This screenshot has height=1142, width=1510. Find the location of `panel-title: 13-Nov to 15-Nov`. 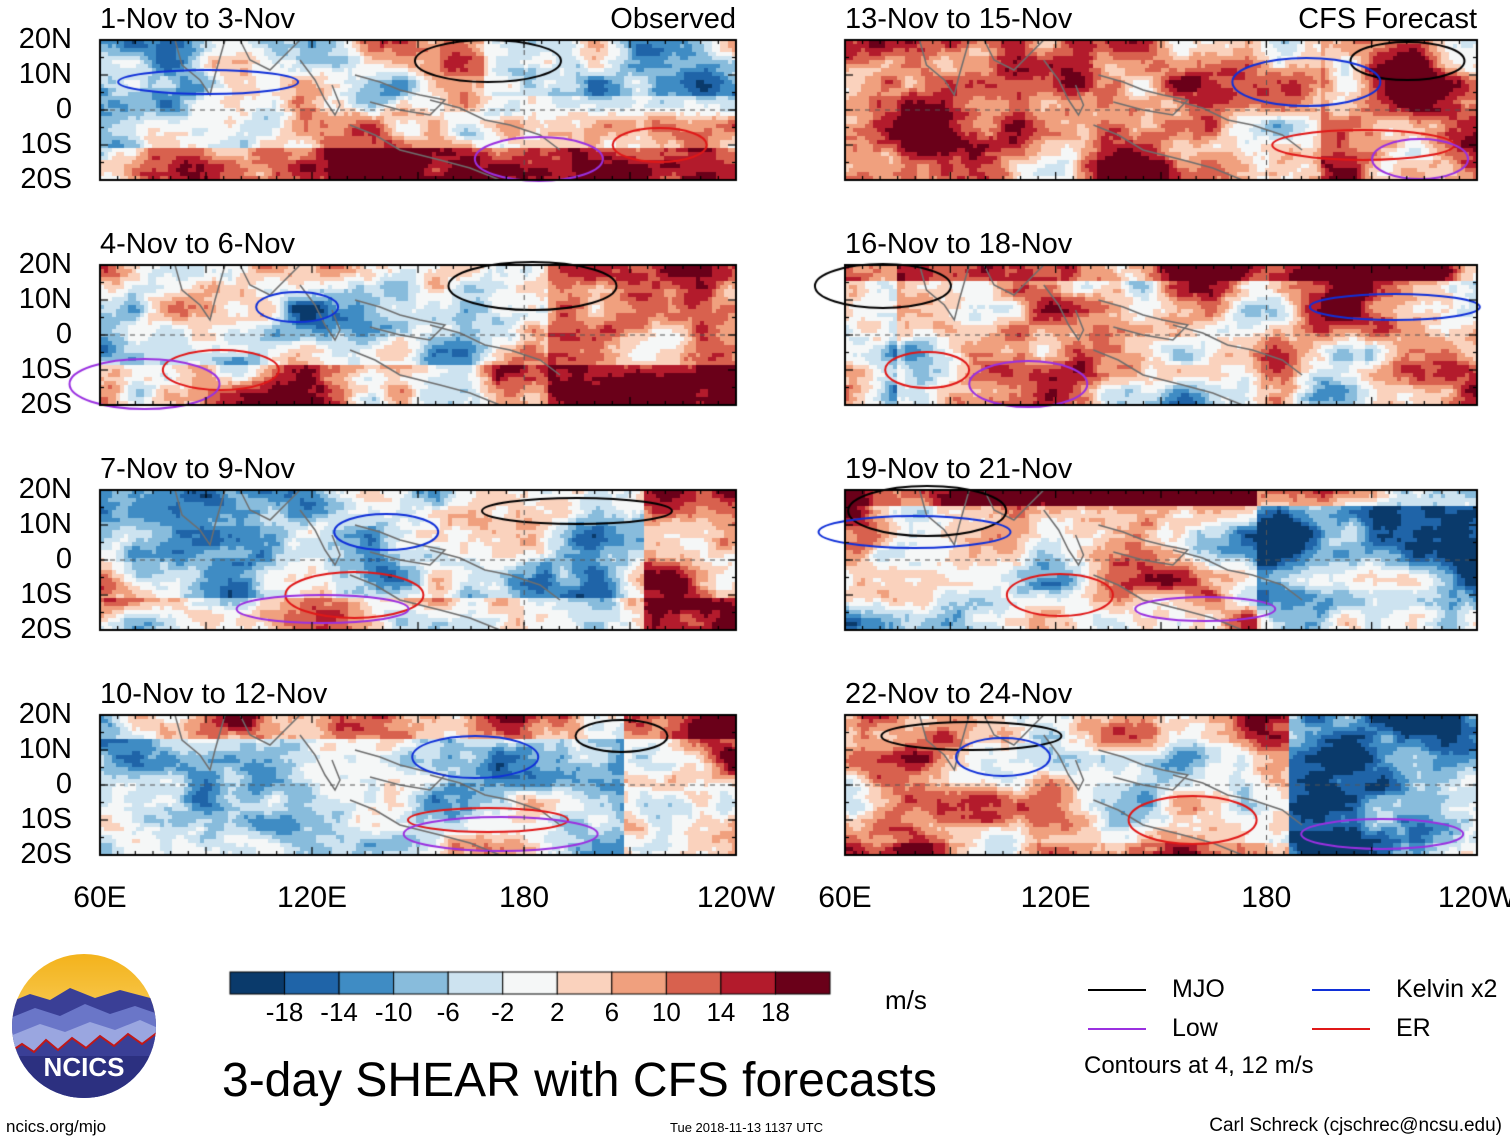

panel-title: 13-Nov to 15-Nov is located at coordinates (959, 19).